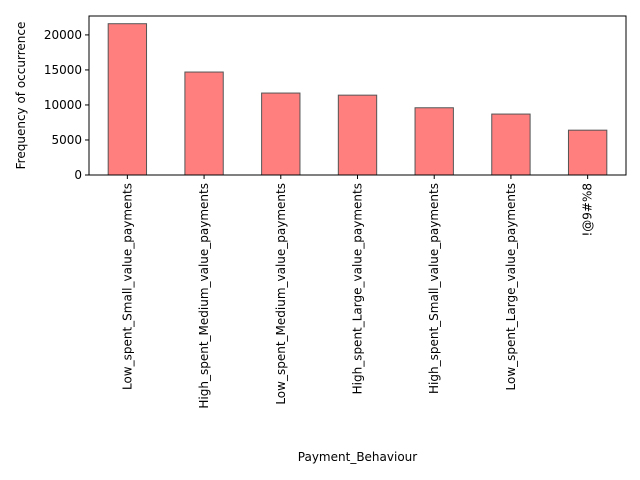 Image resolution: width=640 pixels, height=480 pixels. What do you see at coordinates (63, 105) in the screenshot?
I see `y-tick-label: 10000` at bounding box center [63, 105].